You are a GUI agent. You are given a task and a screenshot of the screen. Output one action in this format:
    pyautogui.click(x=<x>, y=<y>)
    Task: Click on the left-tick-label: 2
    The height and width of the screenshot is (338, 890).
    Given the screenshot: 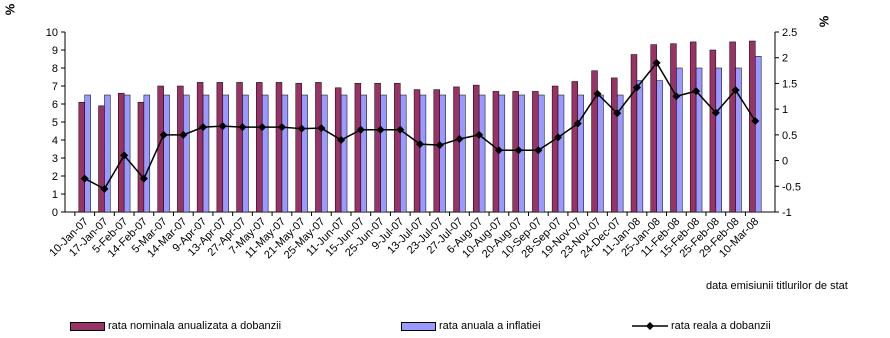 What is the action you would take?
    pyautogui.click(x=55, y=177)
    